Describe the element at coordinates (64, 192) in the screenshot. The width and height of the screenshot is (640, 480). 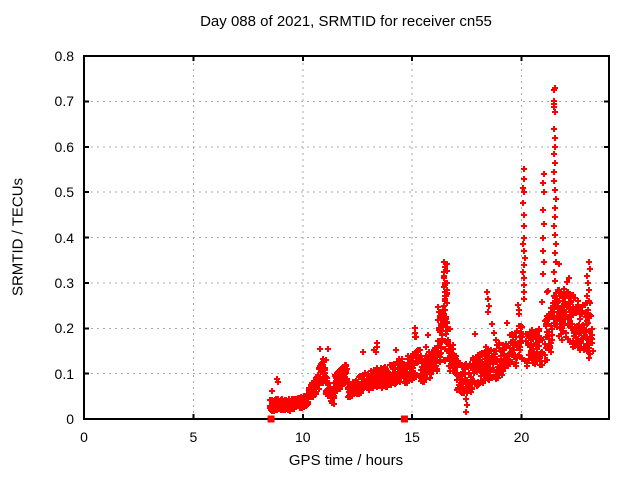
I see `y-tick-label: 0.5` at that location.